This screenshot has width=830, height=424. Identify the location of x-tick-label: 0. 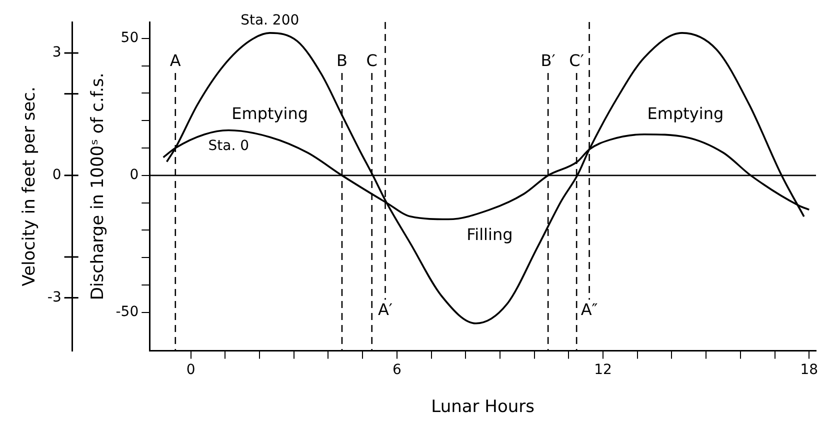
(191, 370).